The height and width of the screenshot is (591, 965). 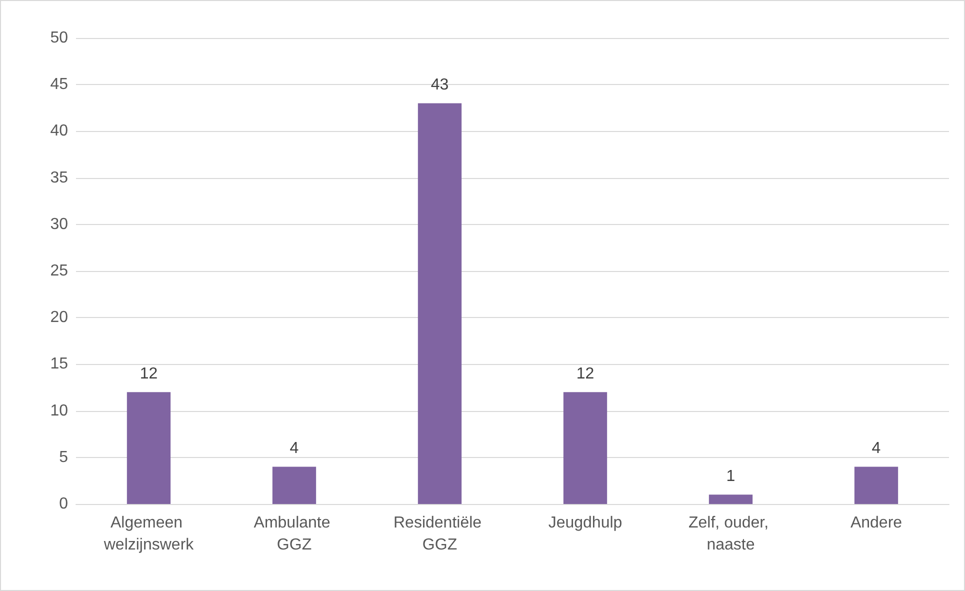 I want to click on y-tick-label: 30, so click(x=59, y=224).